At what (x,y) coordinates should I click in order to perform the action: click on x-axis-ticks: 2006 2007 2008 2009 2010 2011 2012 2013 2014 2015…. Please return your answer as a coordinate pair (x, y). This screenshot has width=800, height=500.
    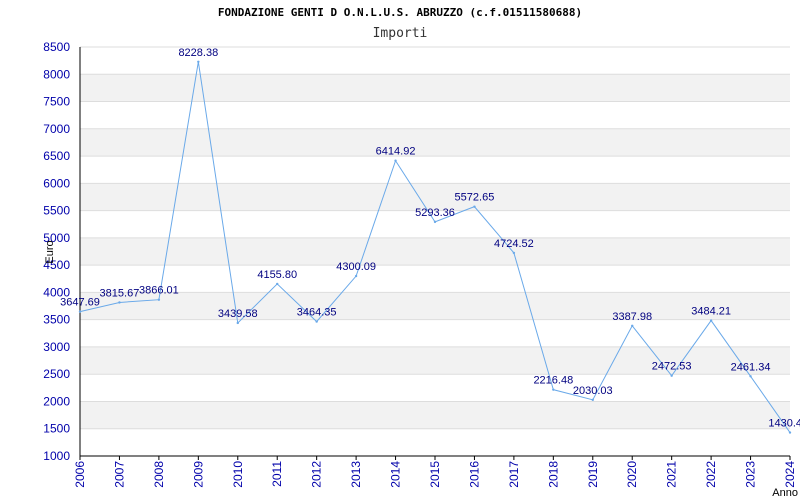
    Looking at the image, I should click on (435, 472).